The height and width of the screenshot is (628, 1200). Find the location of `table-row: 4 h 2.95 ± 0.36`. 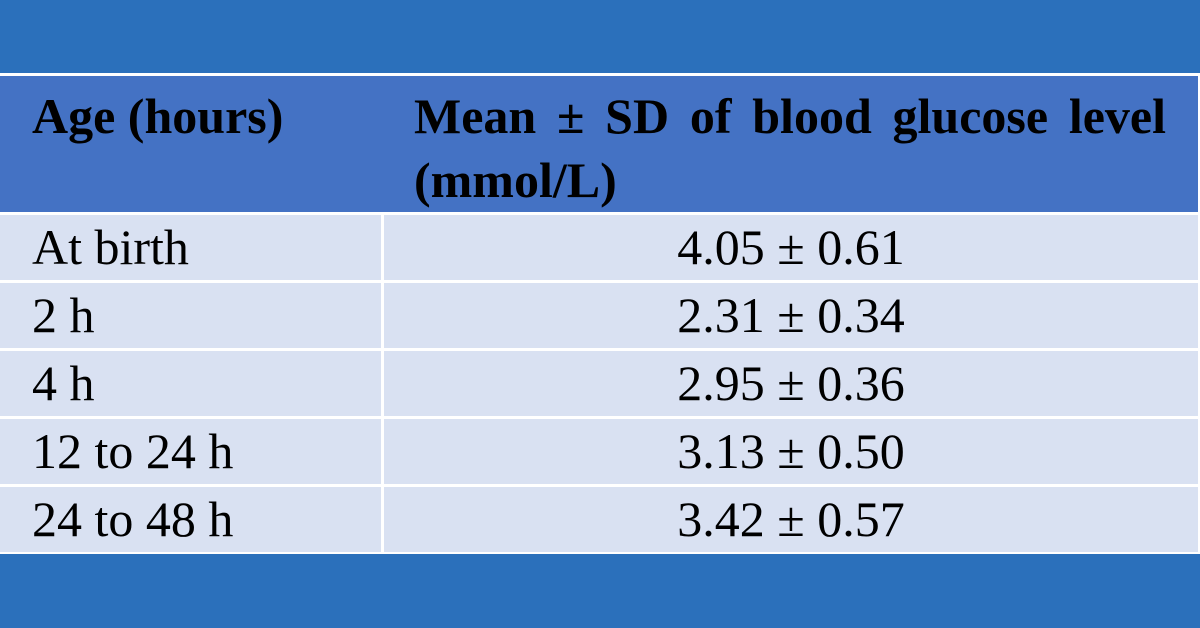

table-row: 4 h 2.95 ± 0.36 is located at coordinates (599, 382).